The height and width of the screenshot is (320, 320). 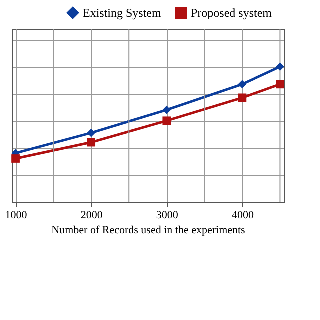 What do you see at coordinates (16, 216) in the screenshot?
I see `x-tick-label: 1000` at bounding box center [16, 216].